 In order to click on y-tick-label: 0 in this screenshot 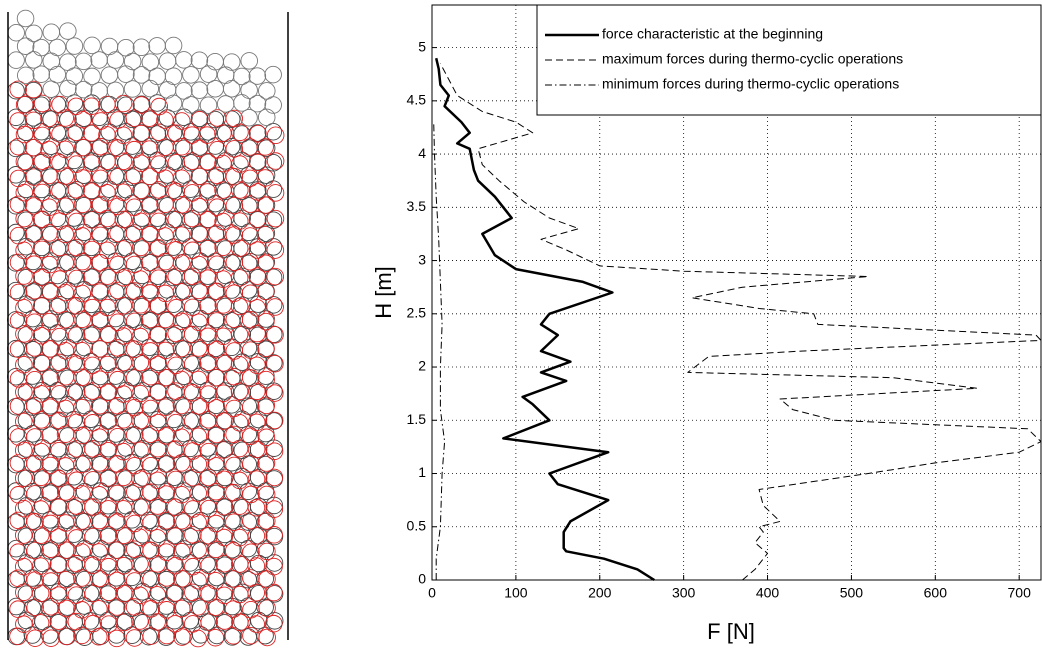, I will do `click(422, 579)`.